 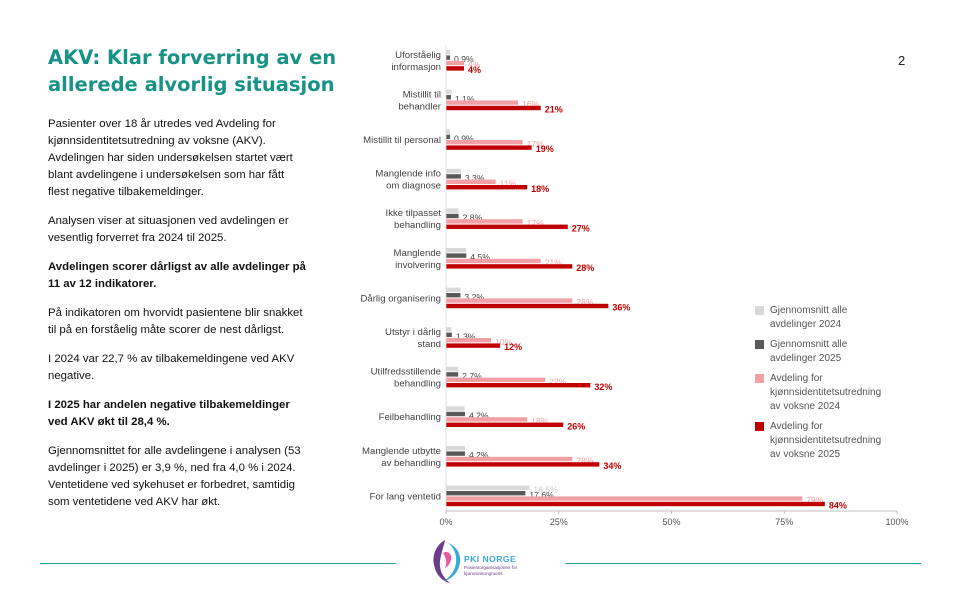 I want to click on data-label: 84%, so click(x=838, y=506).